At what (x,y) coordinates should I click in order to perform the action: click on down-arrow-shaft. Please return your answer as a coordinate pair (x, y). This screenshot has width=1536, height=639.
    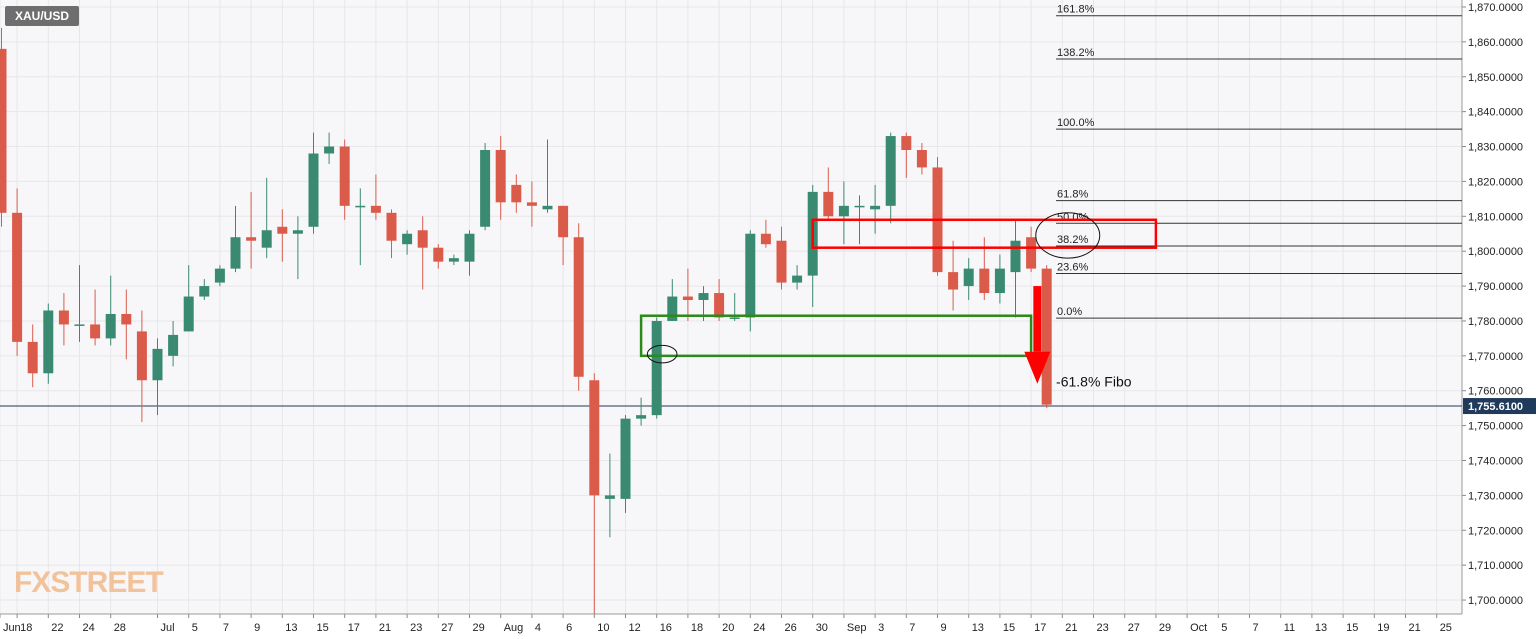
    Looking at the image, I should click on (1037, 319).